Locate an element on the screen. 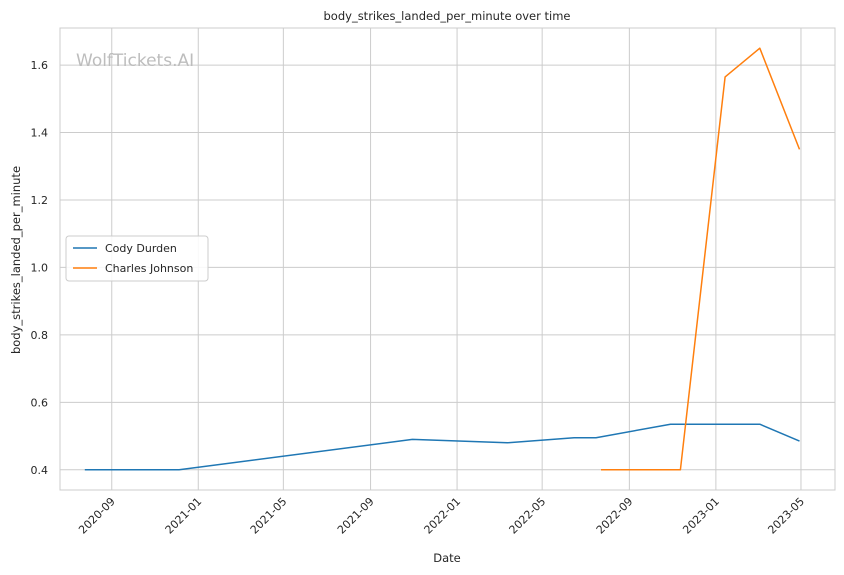  y-tick-label: 0.6 is located at coordinates (40, 402).